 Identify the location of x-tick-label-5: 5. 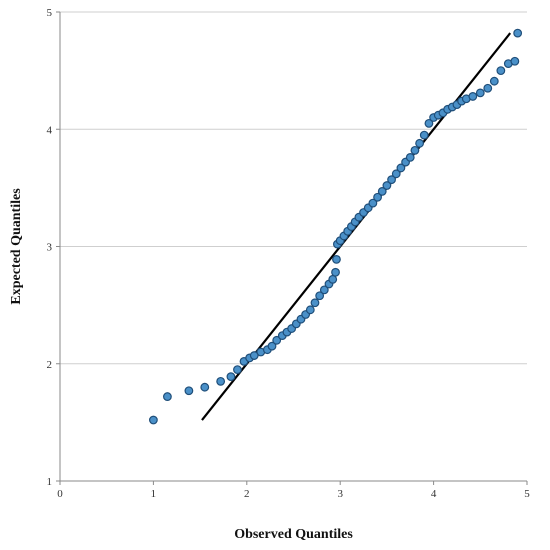
(527, 494).